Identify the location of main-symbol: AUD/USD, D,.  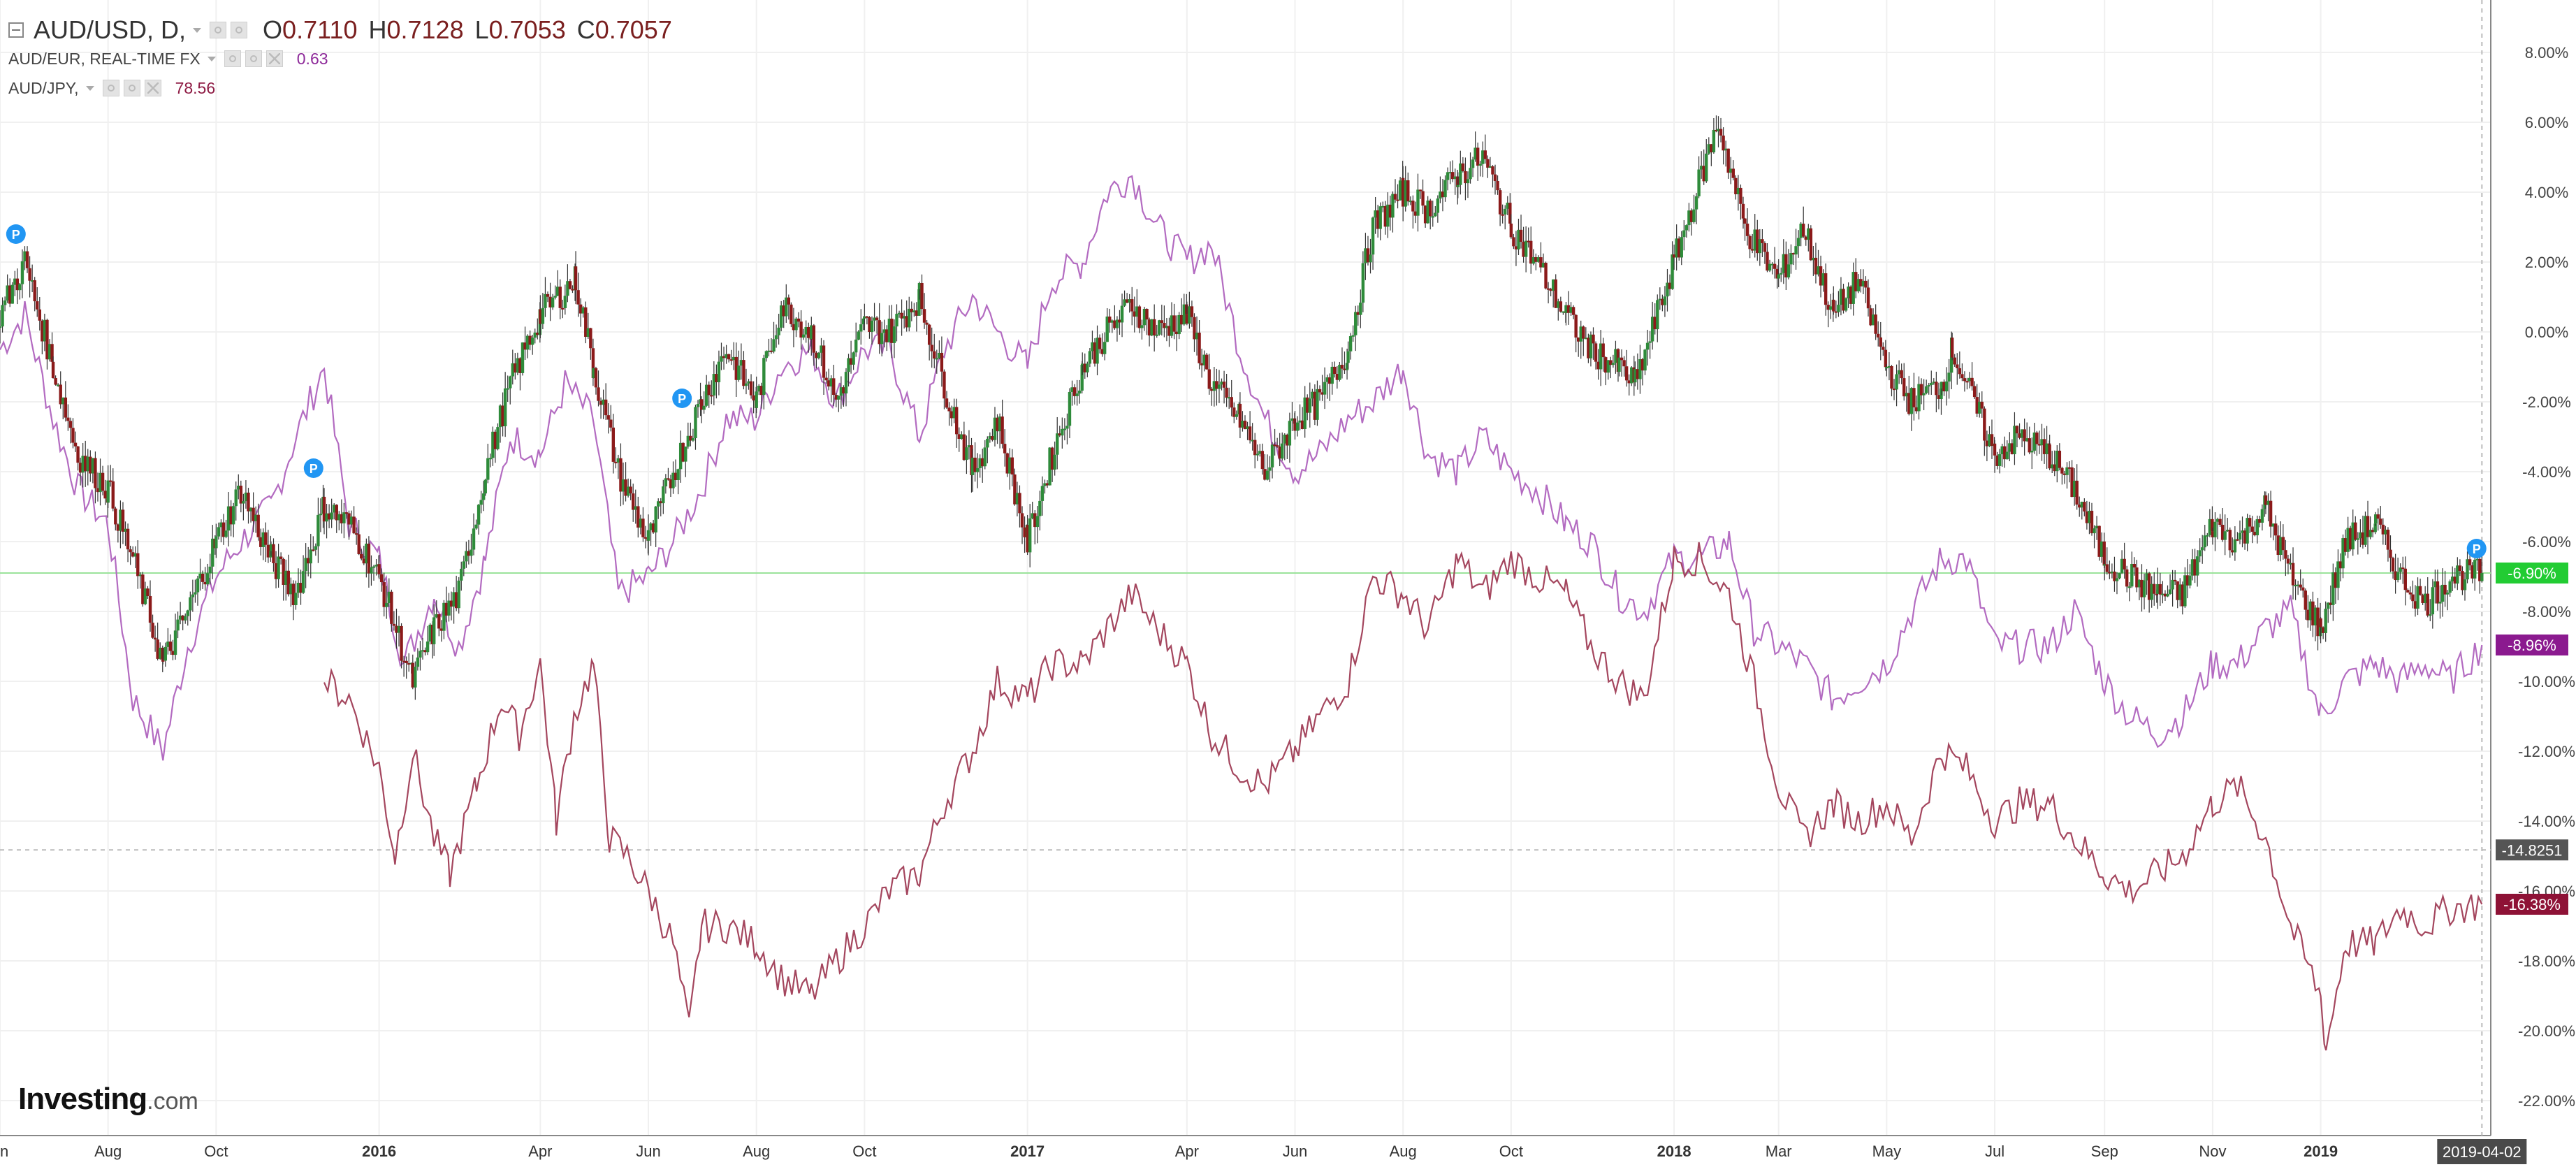
(110, 29).